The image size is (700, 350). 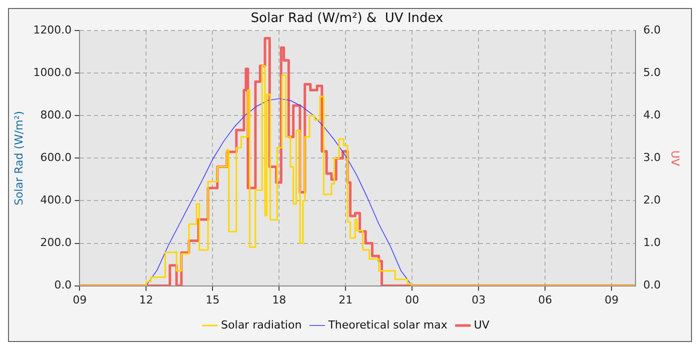 I want to click on y2-tick-label: 5.0, so click(x=652, y=72).